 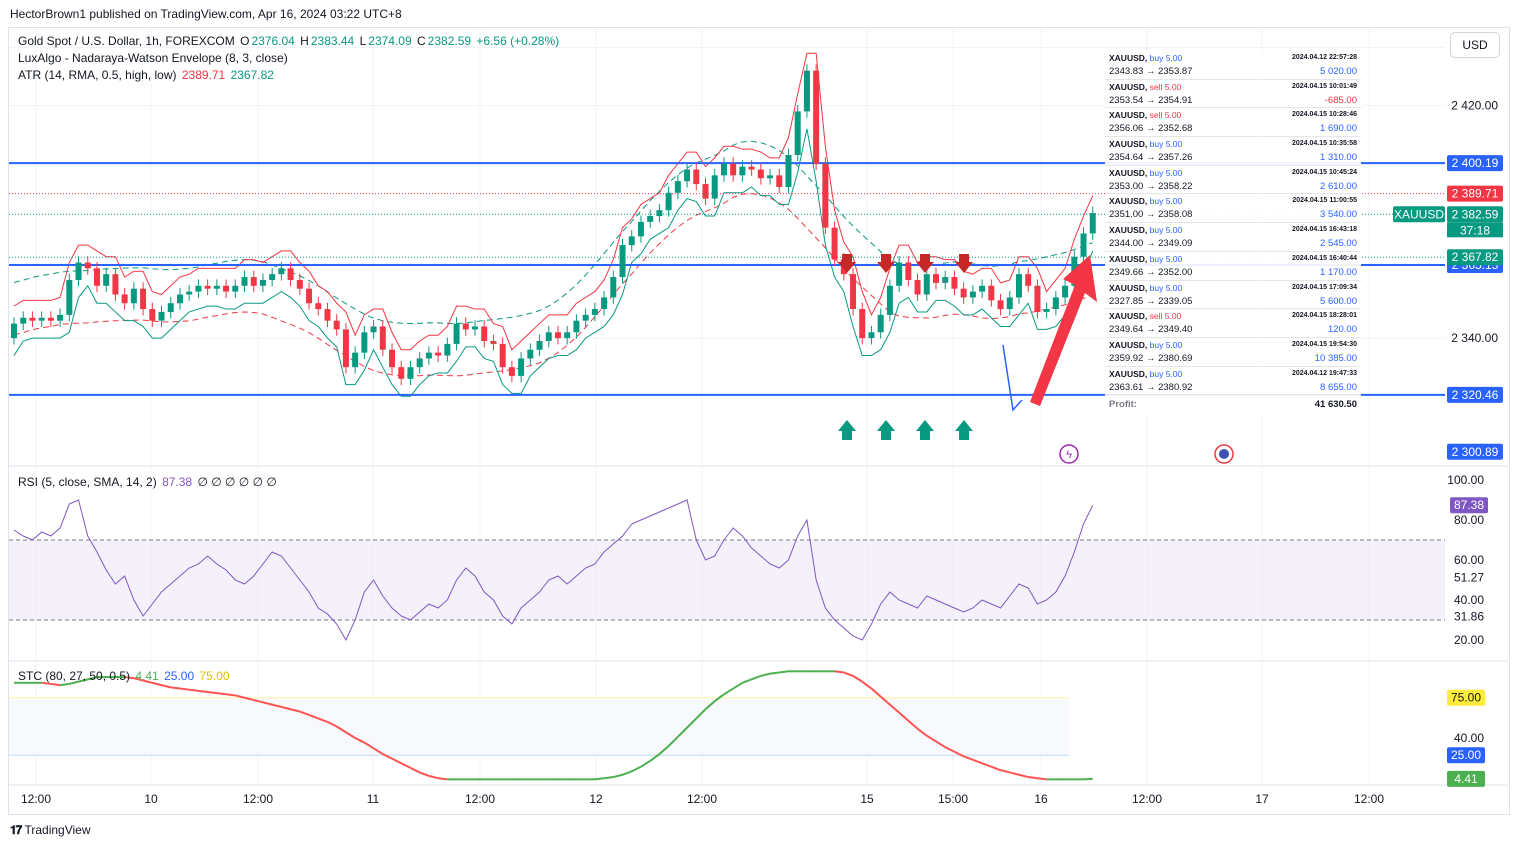 I want to click on footer-brand: 𝟏𝟕 TradingView, so click(x=50, y=830).